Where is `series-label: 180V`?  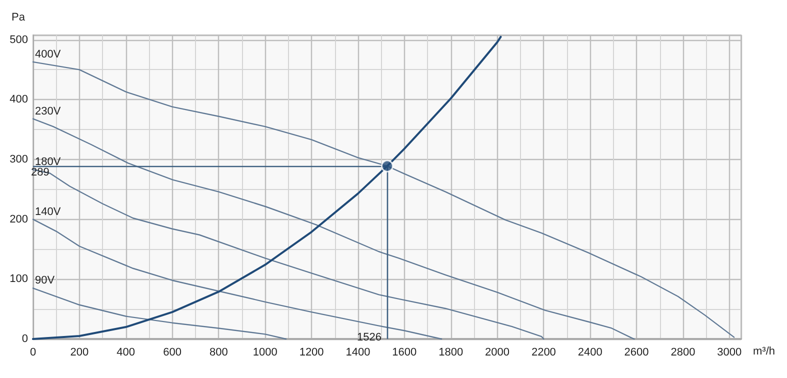
series-label: 180V is located at coordinates (48, 162).